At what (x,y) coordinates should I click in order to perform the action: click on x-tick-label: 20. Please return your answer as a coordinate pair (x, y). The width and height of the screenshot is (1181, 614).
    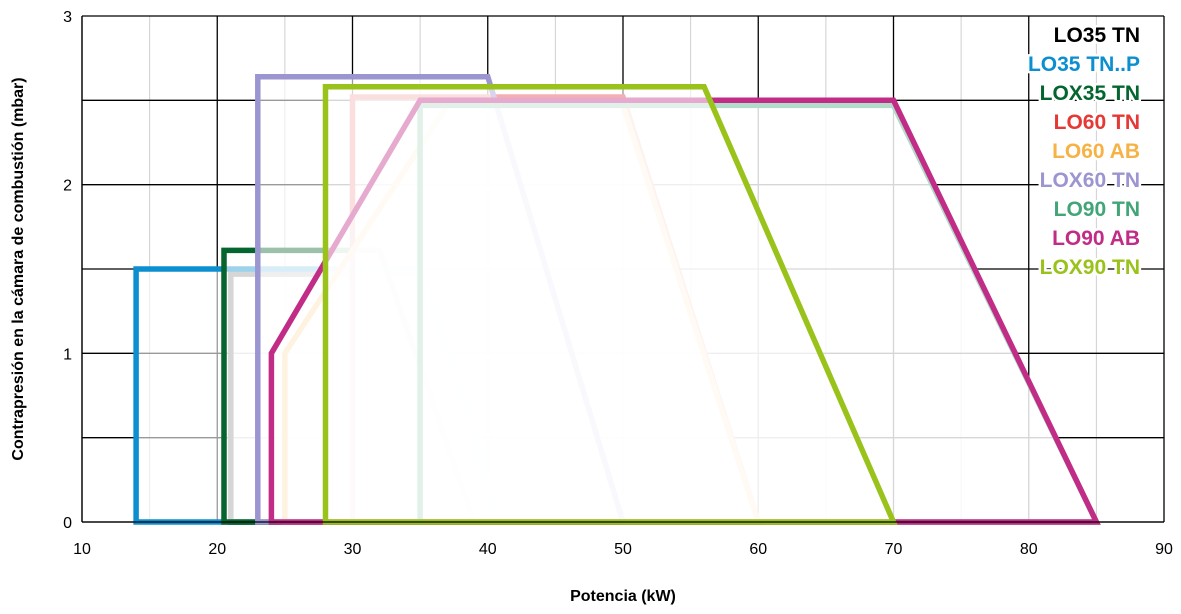
    Looking at the image, I should click on (217, 549).